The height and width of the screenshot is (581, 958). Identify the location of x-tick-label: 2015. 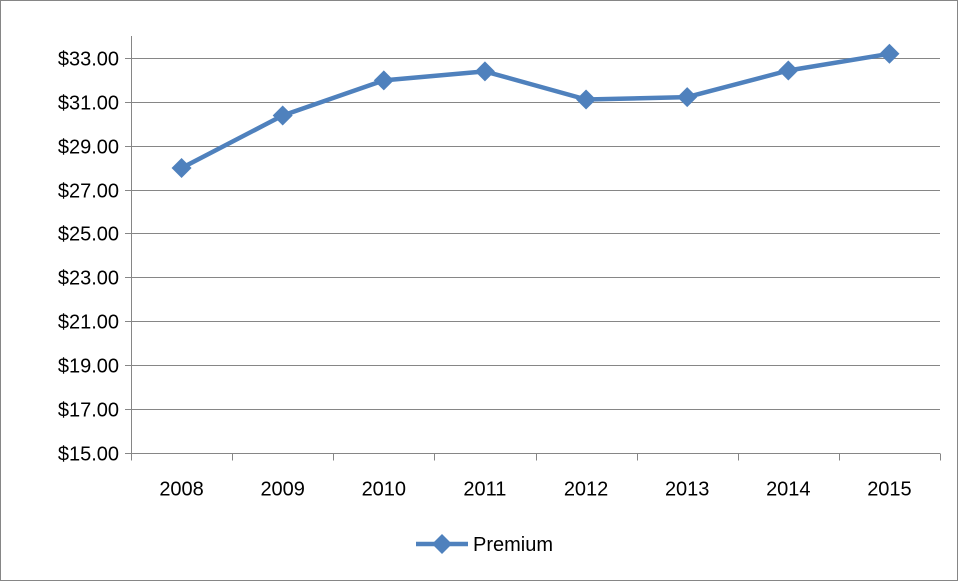
(889, 490).